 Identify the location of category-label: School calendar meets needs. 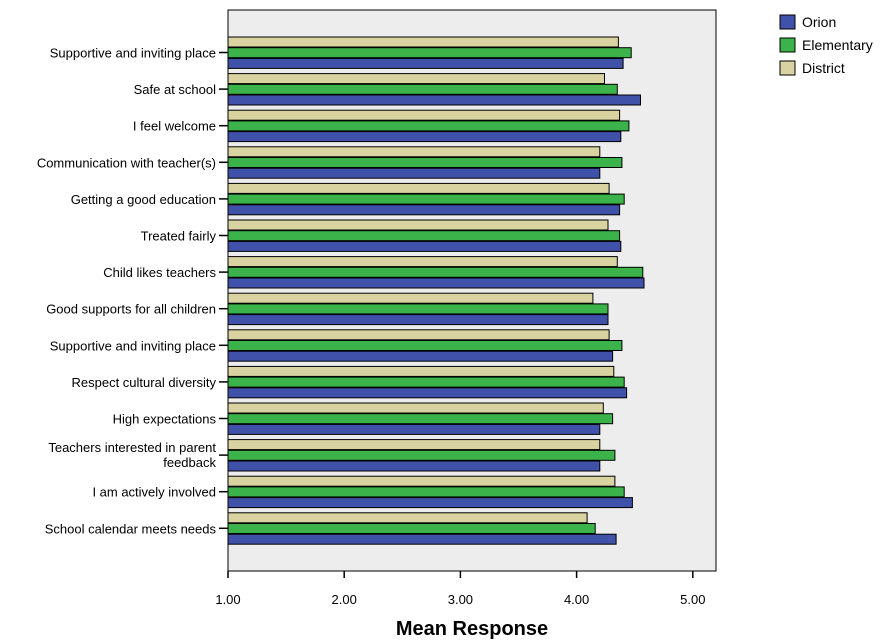
(131, 528).